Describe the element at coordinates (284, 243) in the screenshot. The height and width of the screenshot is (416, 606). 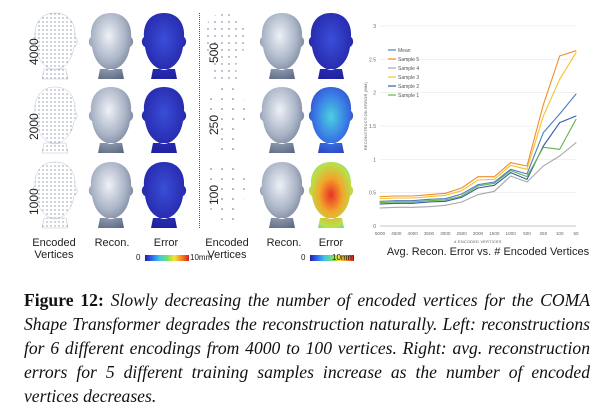
I see `col-label-recon-right: Recon.` at that location.